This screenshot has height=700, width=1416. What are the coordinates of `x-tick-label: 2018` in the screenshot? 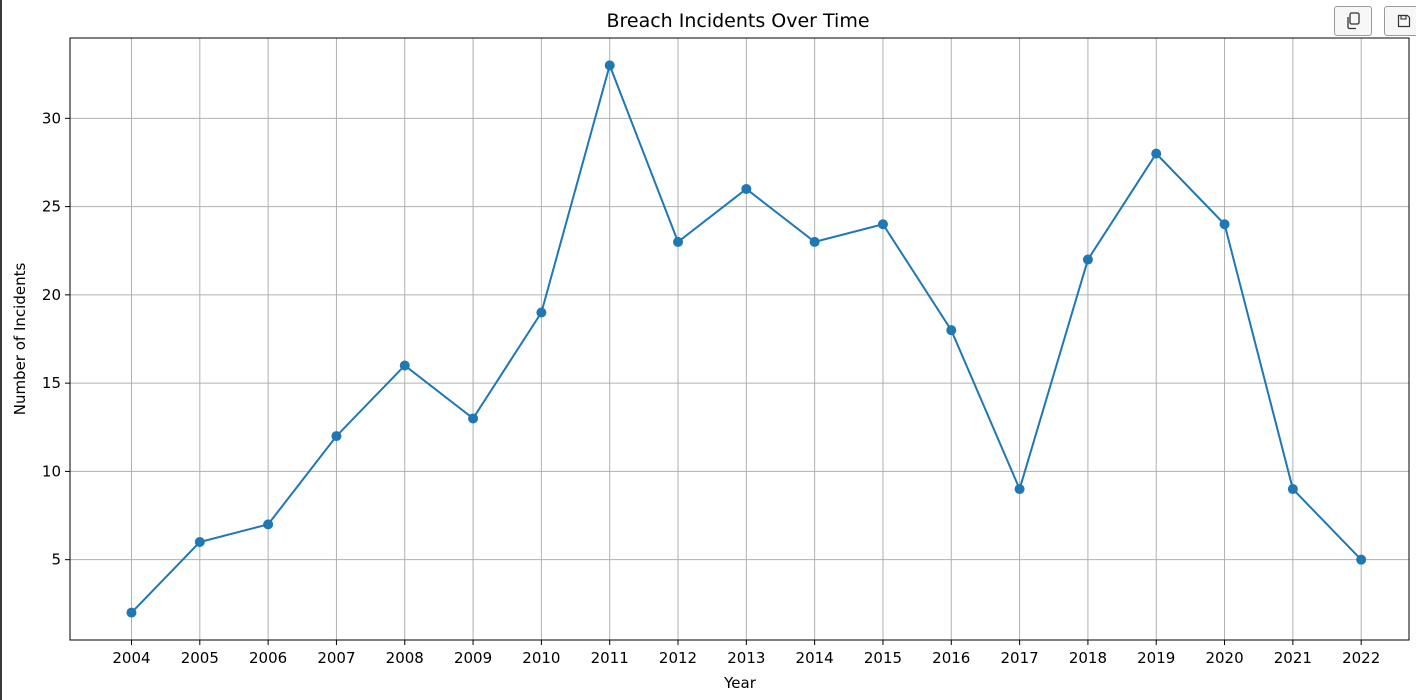 It's located at (1088, 658).